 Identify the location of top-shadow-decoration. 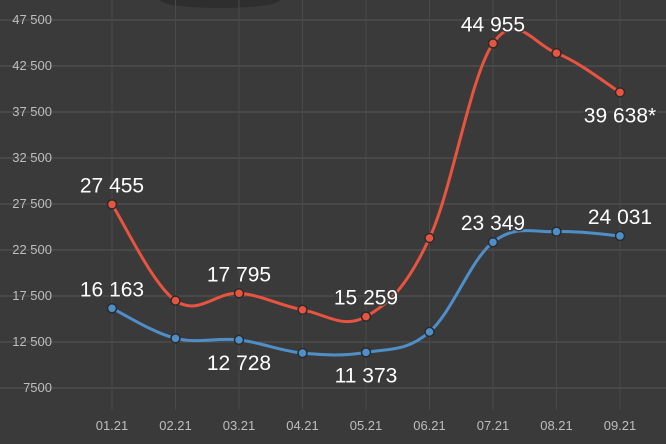
(220, 4).